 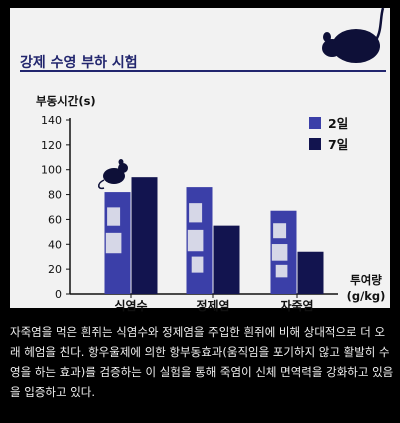 What do you see at coordinates (315, 123) in the screenshot?
I see `legend-swatch-2day` at bounding box center [315, 123].